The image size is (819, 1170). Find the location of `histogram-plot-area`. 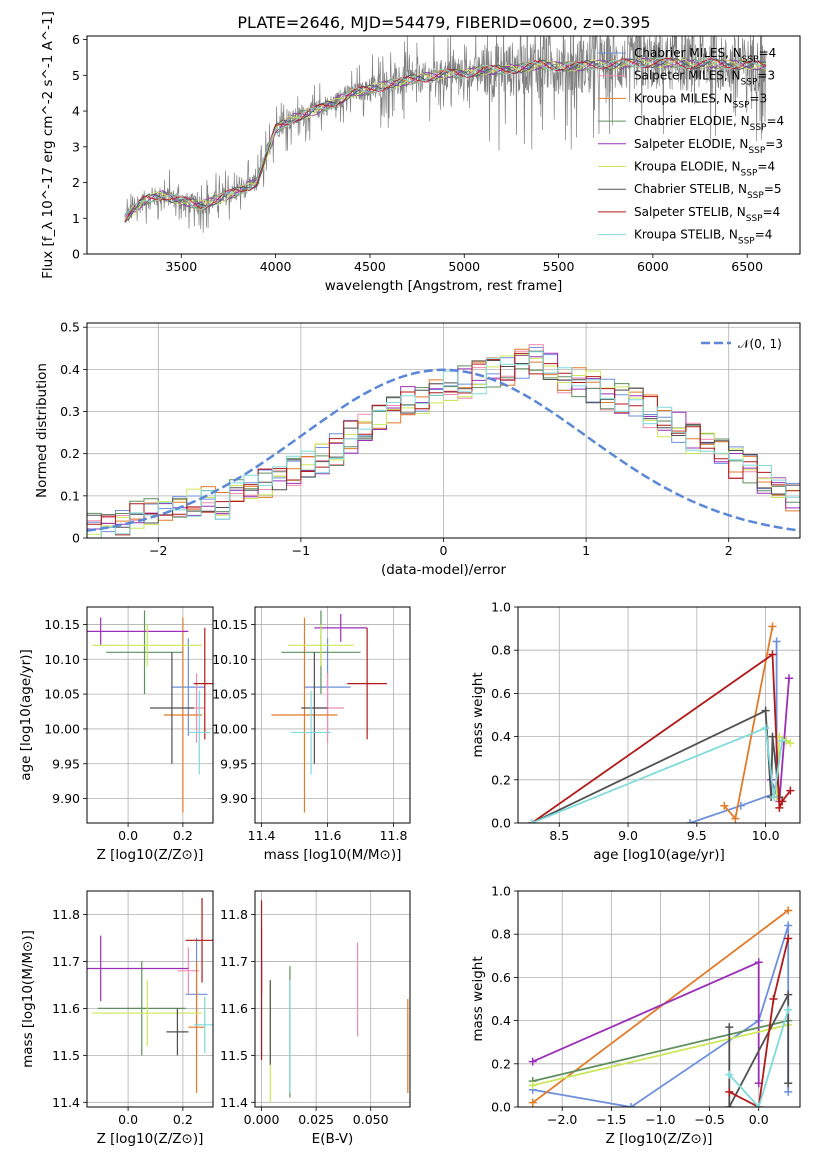

histogram-plot-area is located at coordinates (443, 441).